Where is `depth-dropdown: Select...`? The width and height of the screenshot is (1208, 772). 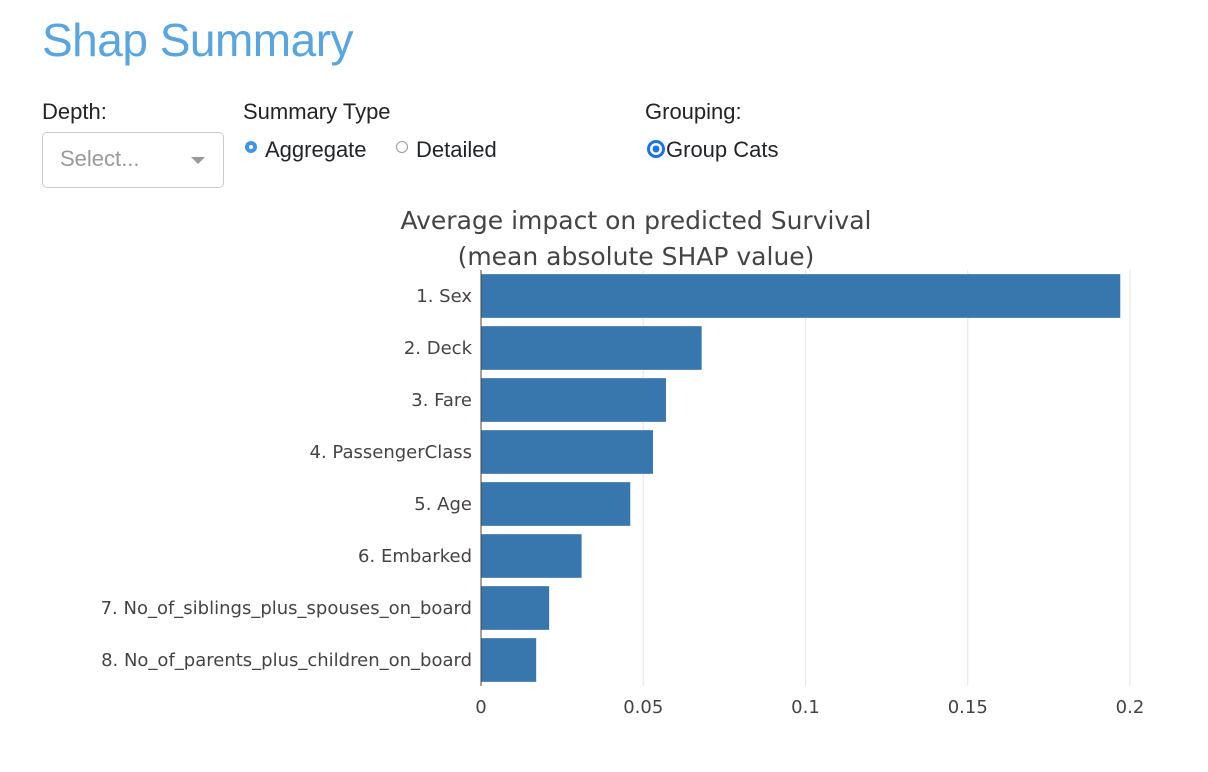
depth-dropdown: Select... is located at coordinates (133, 160).